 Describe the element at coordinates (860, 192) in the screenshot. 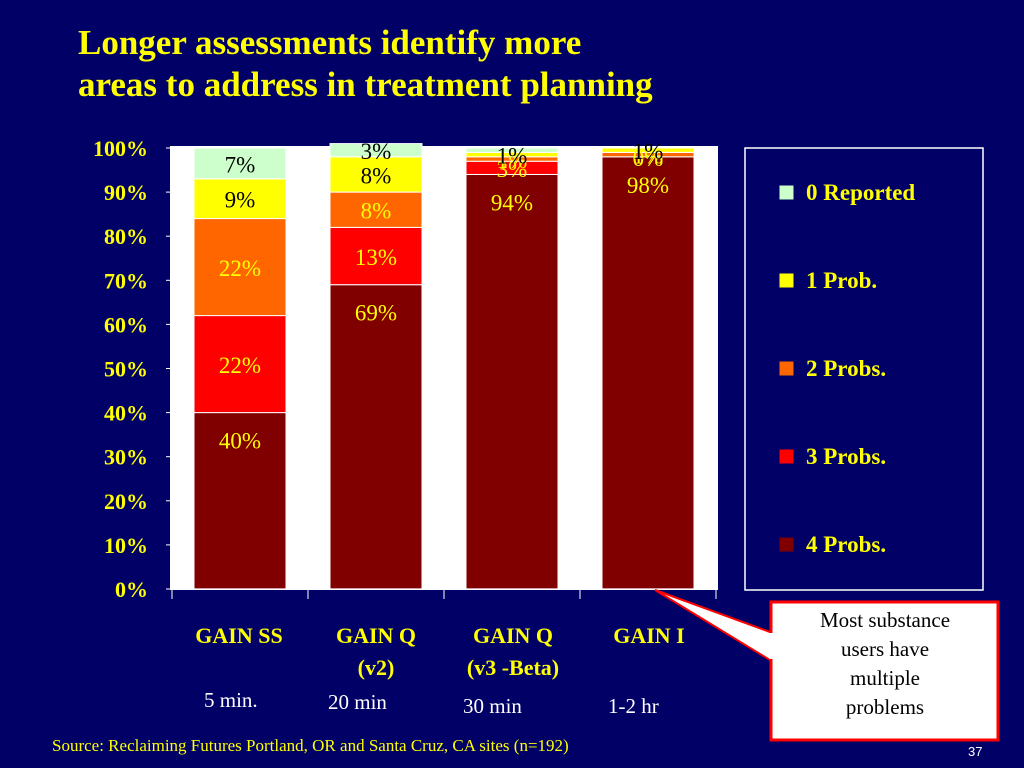

I see `legend-label-0-reported: 0 Reported` at that location.